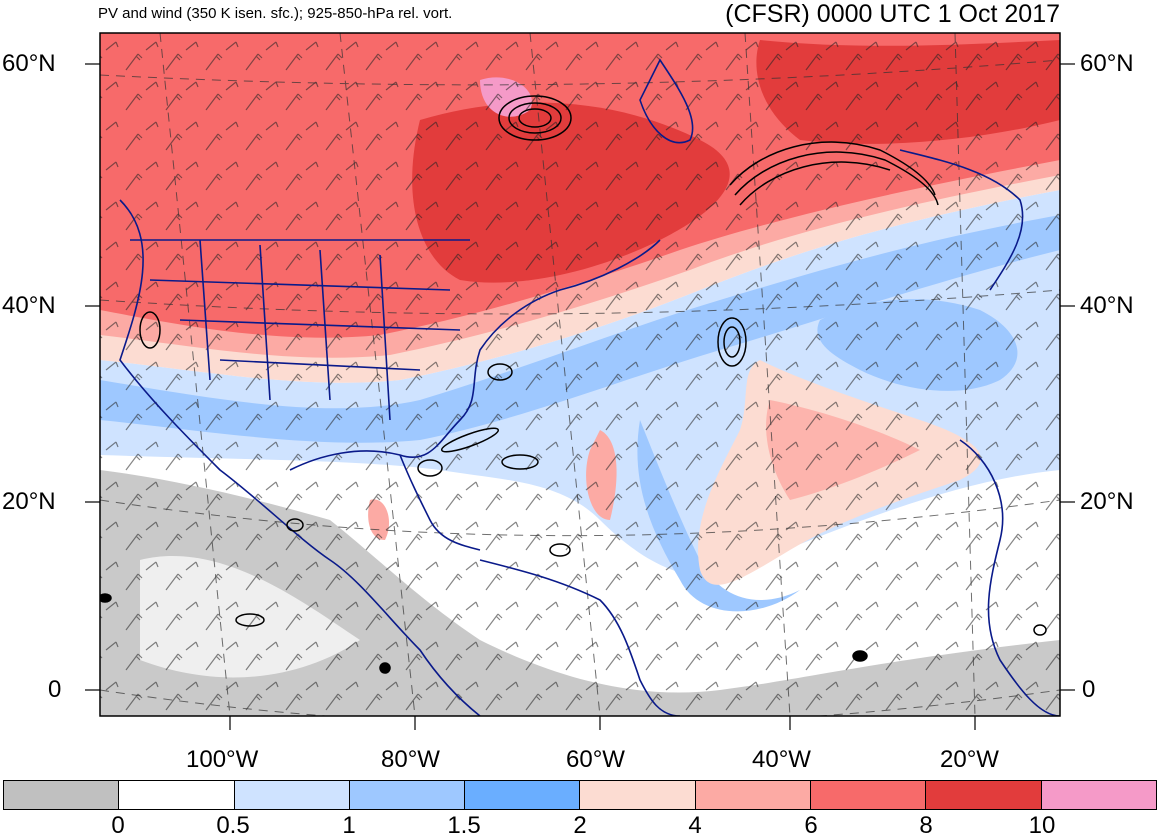 This screenshot has width=1160, height=840. I want to click on lat-label-60n-right: 60°N, so click(1107, 63).